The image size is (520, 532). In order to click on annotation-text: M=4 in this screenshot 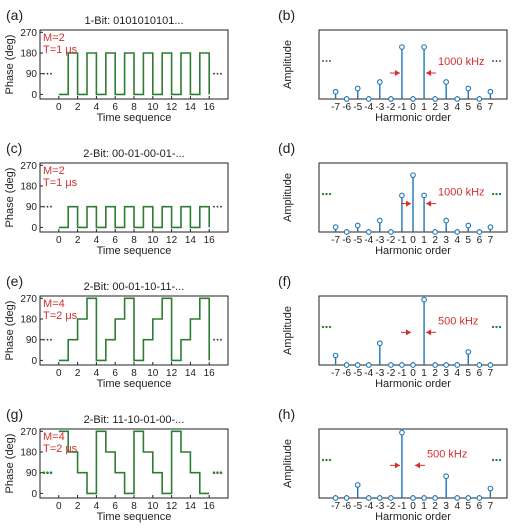, I will do `click(54, 437)`.